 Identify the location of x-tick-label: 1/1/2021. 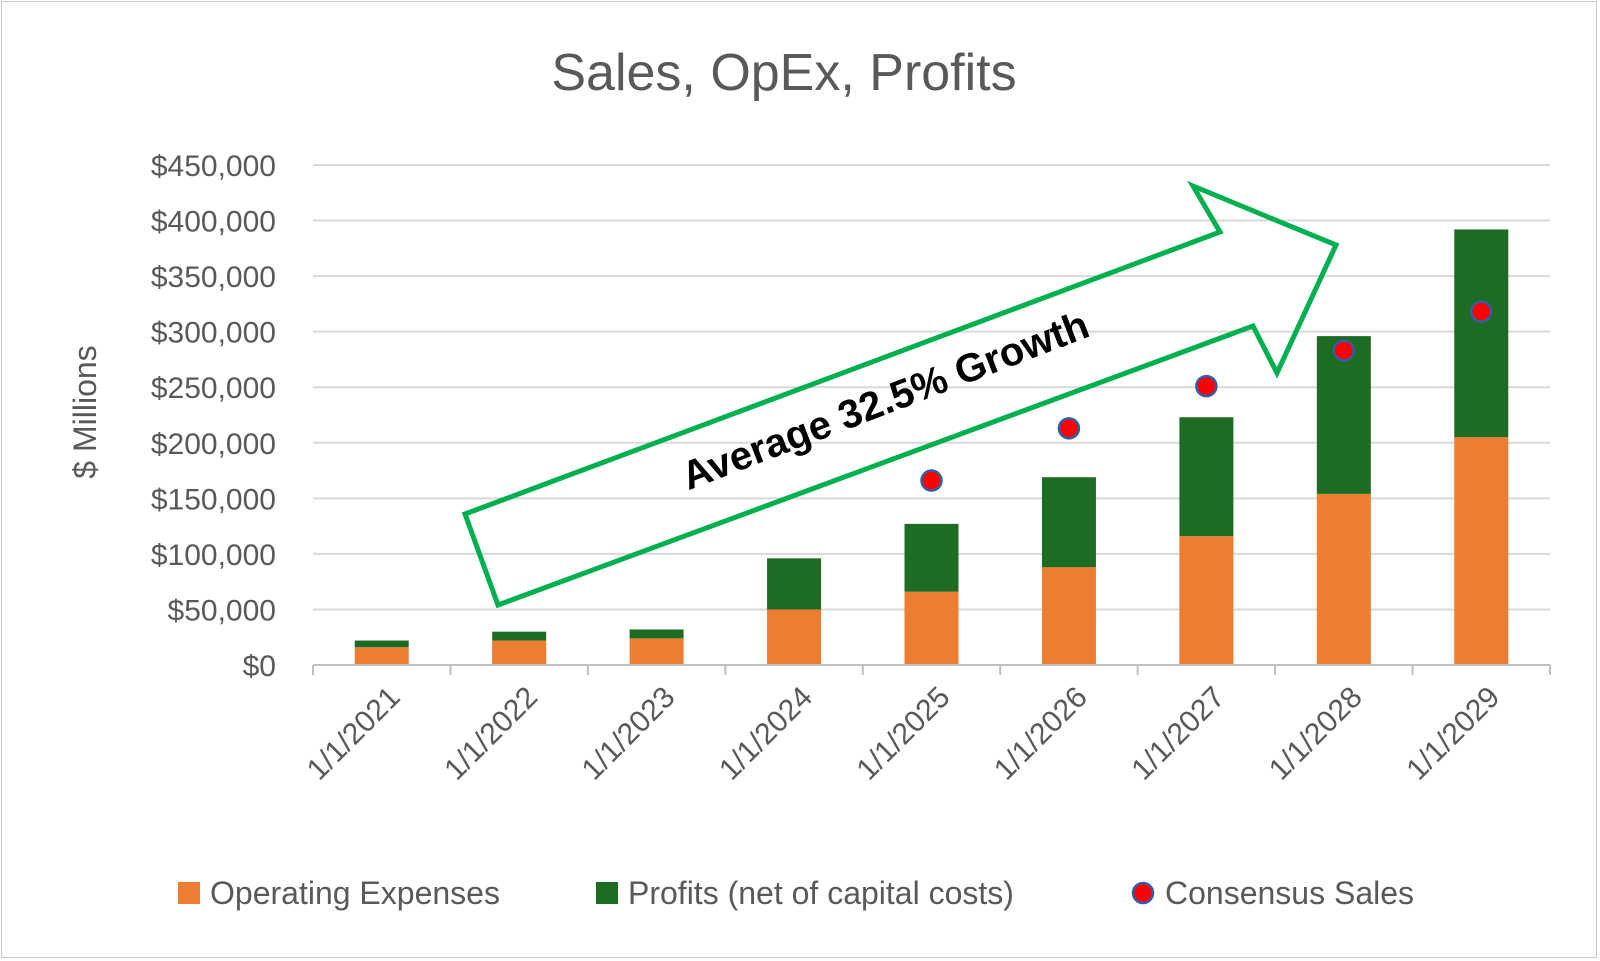
(354, 734).